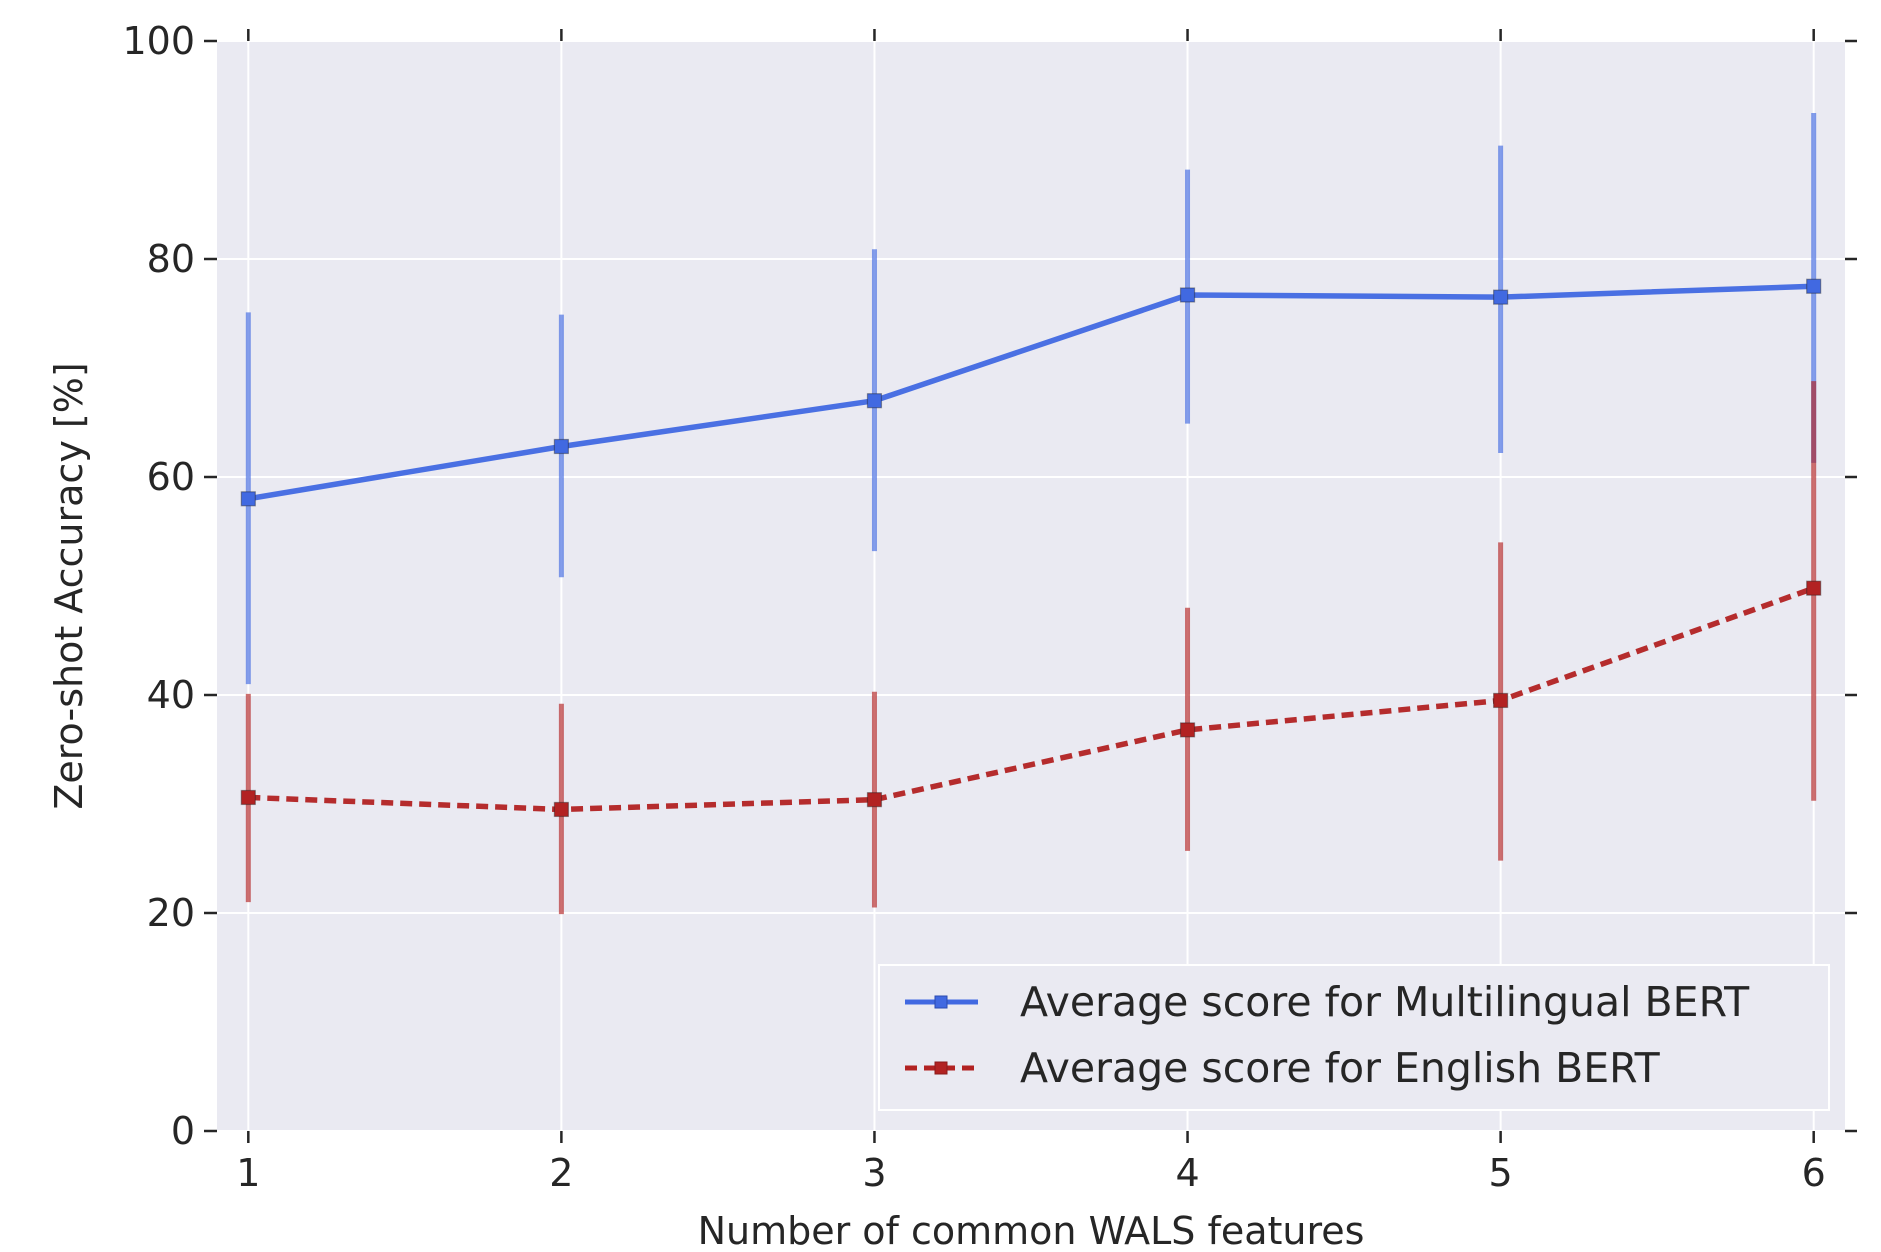 Image resolution: width=1881 pixels, height=1252 pixels. What do you see at coordinates (171, 913) in the screenshot?
I see `y-tick-label: 20` at bounding box center [171, 913].